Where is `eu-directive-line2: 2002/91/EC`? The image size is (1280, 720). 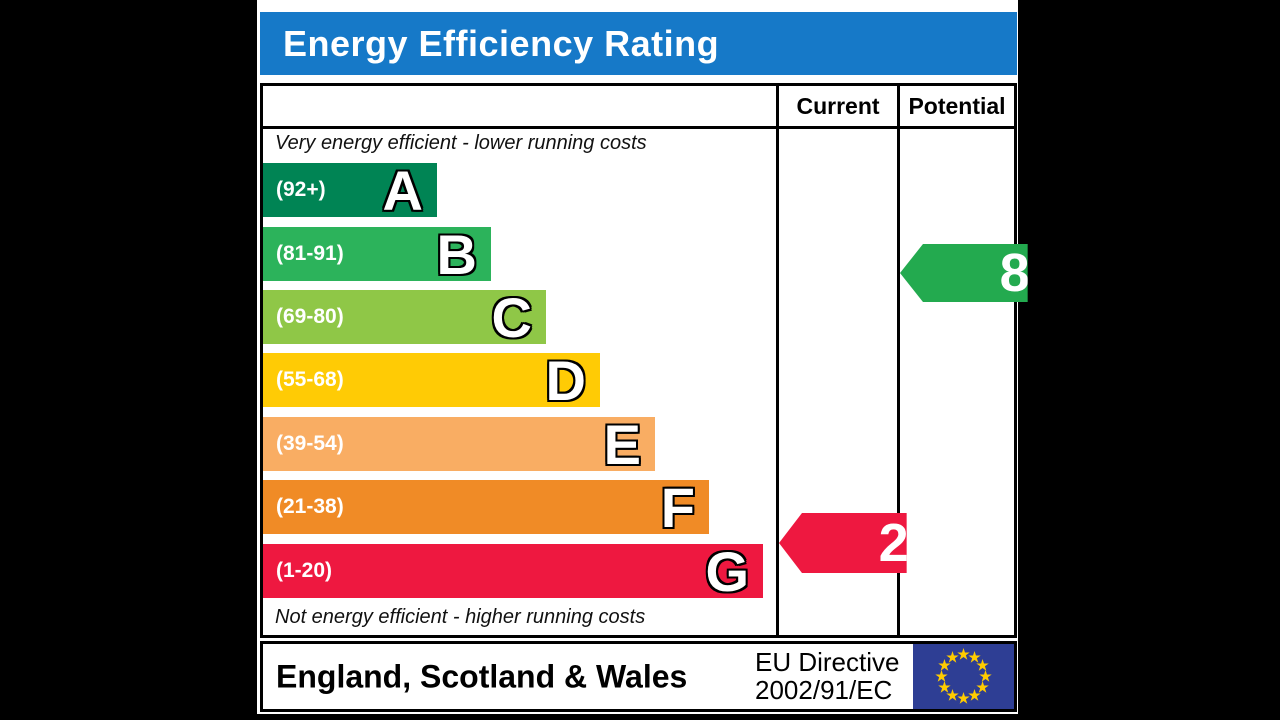 eu-directive-line2: 2002/91/EC is located at coordinates (824, 690).